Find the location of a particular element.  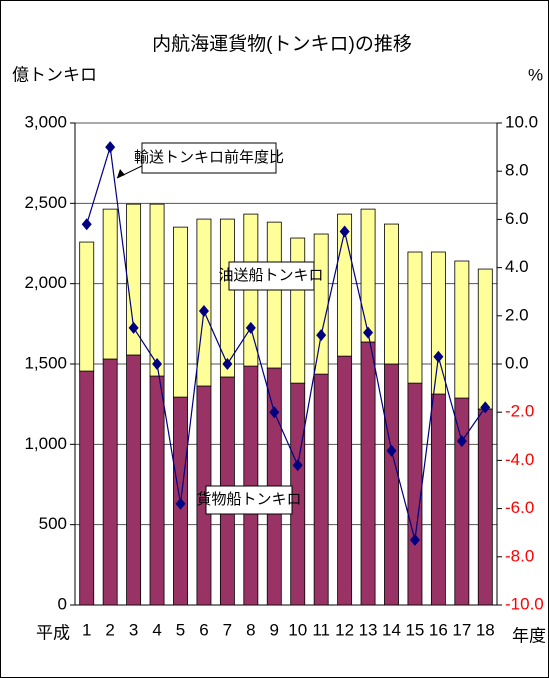

y-tick-label: 500 is located at coordinates (53, 523).